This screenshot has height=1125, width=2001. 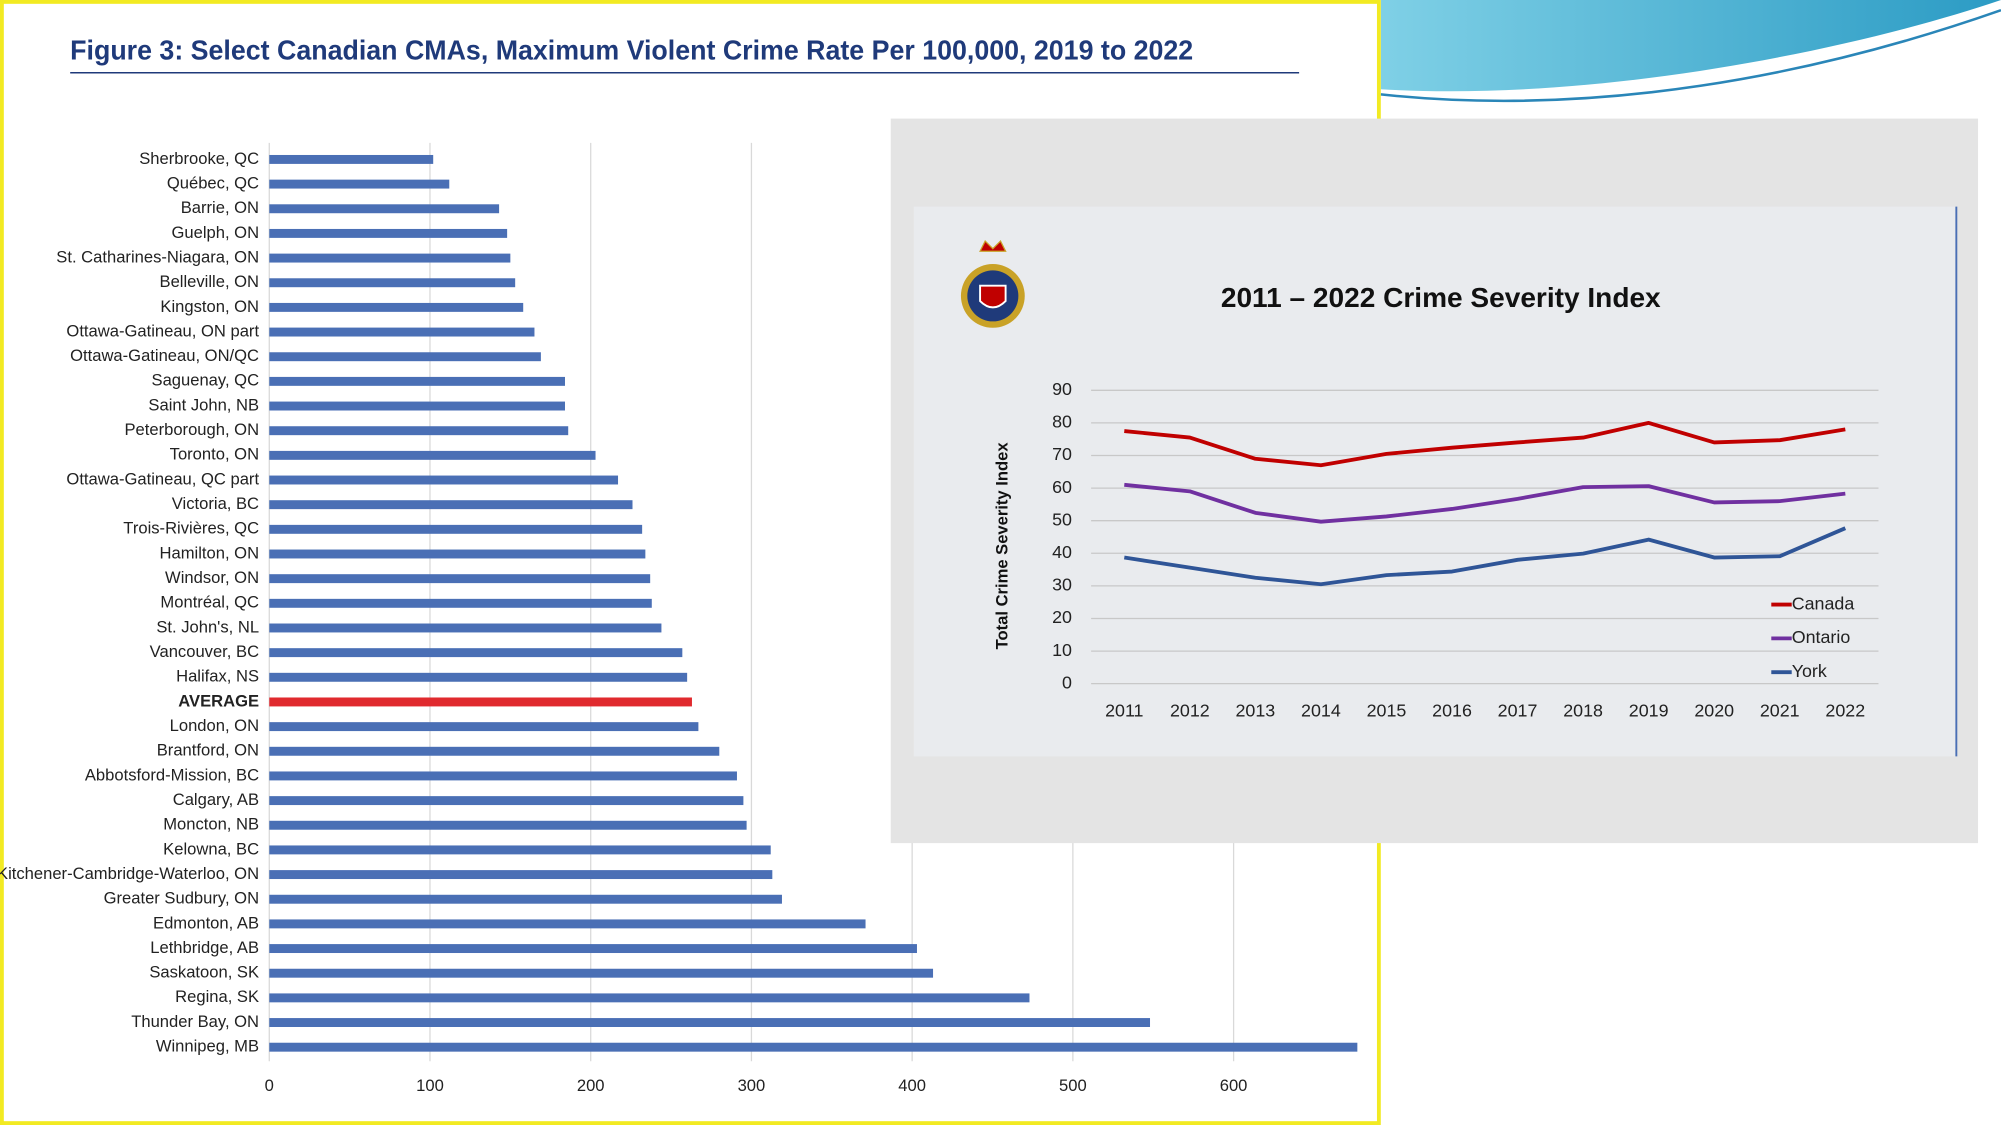 I want to click on police-logo, so click(x=992, y=283).